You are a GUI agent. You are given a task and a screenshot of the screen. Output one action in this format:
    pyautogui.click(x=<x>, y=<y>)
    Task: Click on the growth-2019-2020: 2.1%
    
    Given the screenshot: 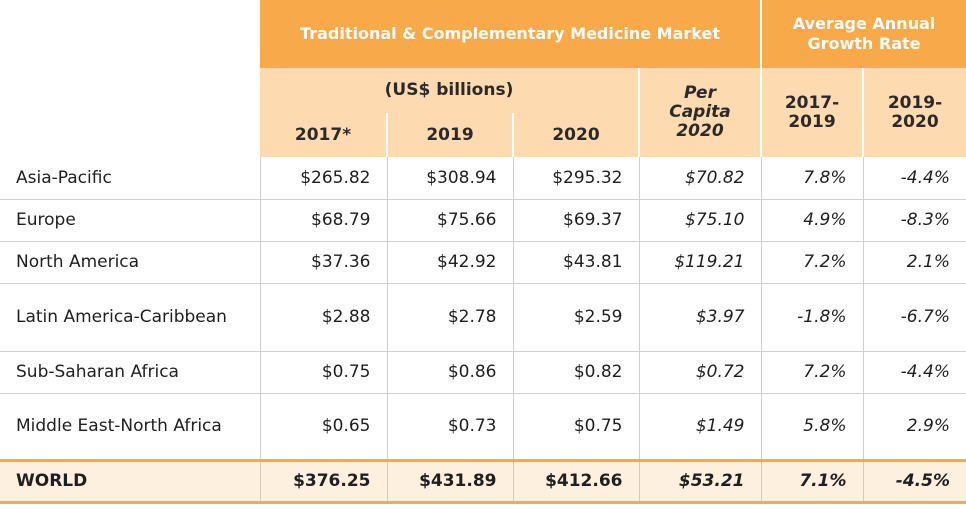 What is the action you would take?
    pyautogui.click(x=914, y=262)
    